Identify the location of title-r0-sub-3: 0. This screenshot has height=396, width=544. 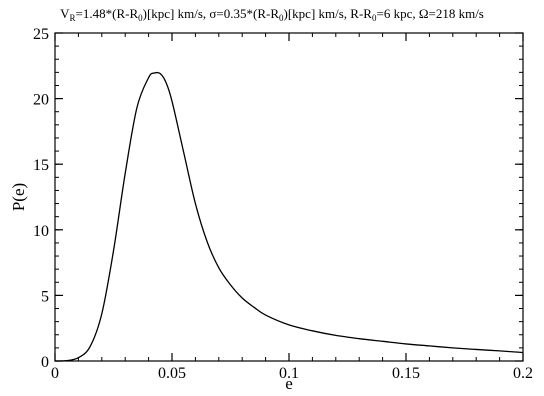
(374, 18).